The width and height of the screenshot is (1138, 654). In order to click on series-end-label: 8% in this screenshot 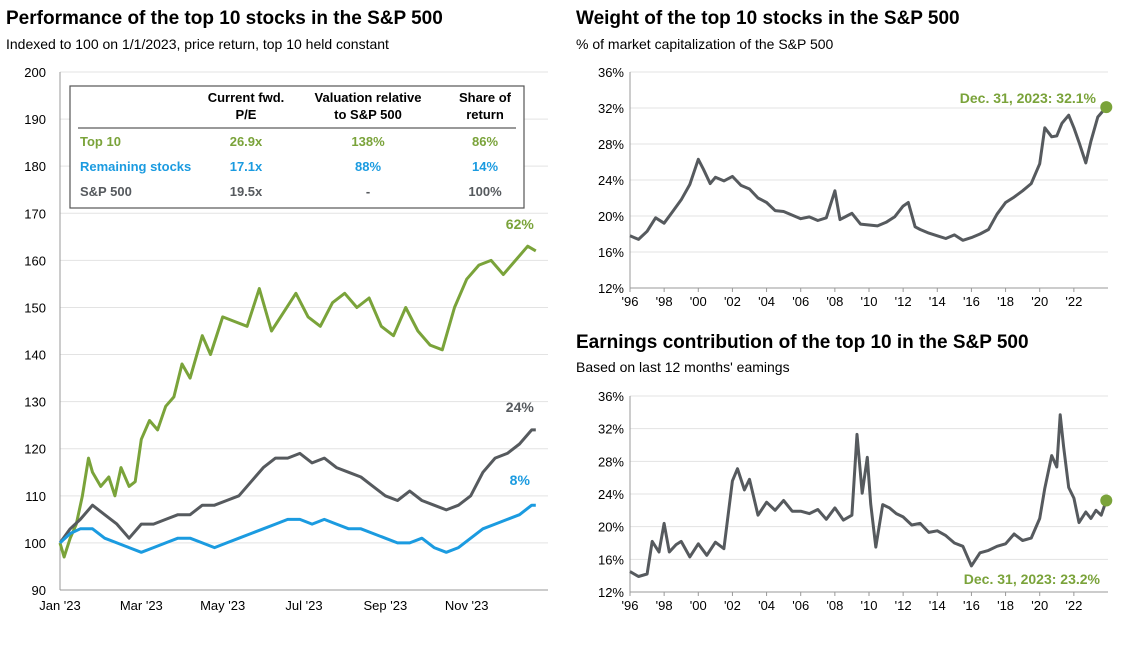, I will do `click(520, 480)`.